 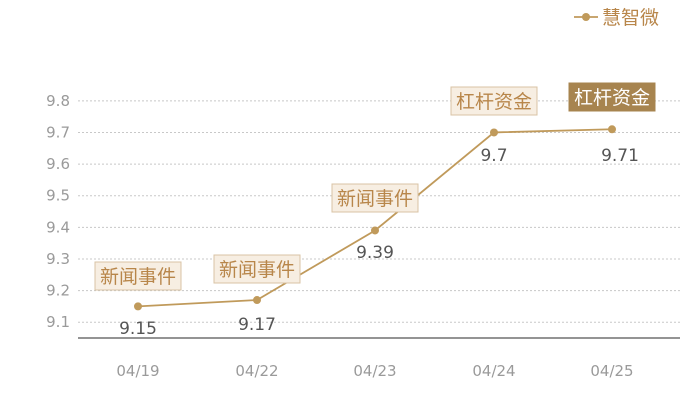 I want to click on data-value-label: 9.17, so click(x=257, y=325).